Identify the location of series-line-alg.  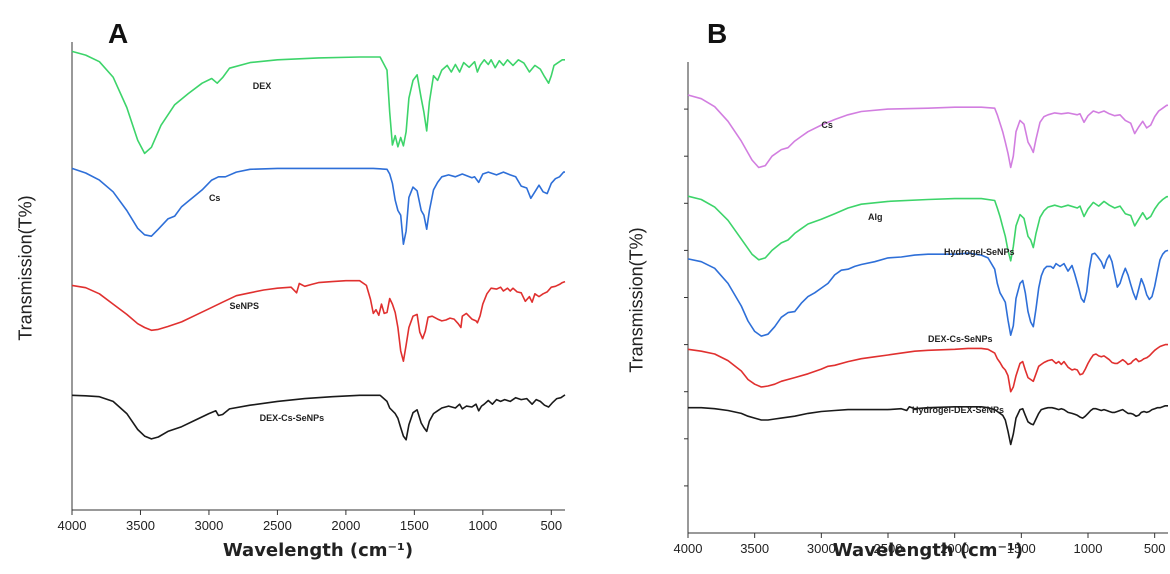
(927, 228).